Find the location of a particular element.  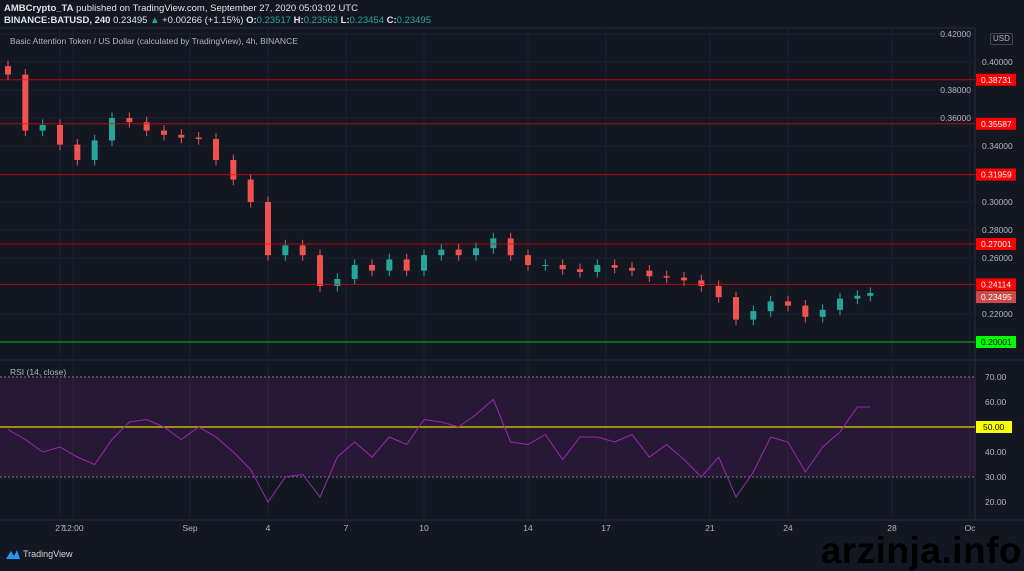

x-tick-label: 21 is located at coordinates (710, 528).